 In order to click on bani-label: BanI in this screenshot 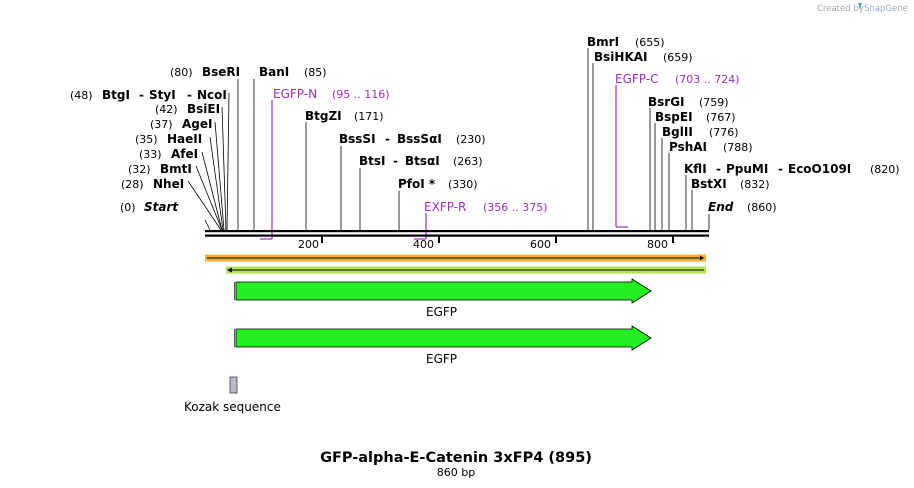, I will do `click(274, 72)`.